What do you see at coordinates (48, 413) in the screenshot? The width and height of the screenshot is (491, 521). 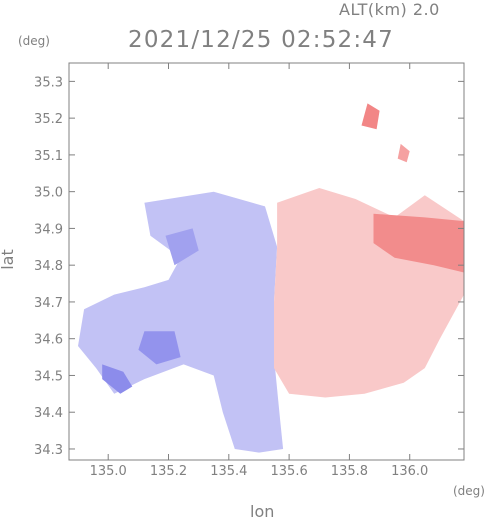 I see `y-tick-label: 34.4` at bounding box center [48, 413].